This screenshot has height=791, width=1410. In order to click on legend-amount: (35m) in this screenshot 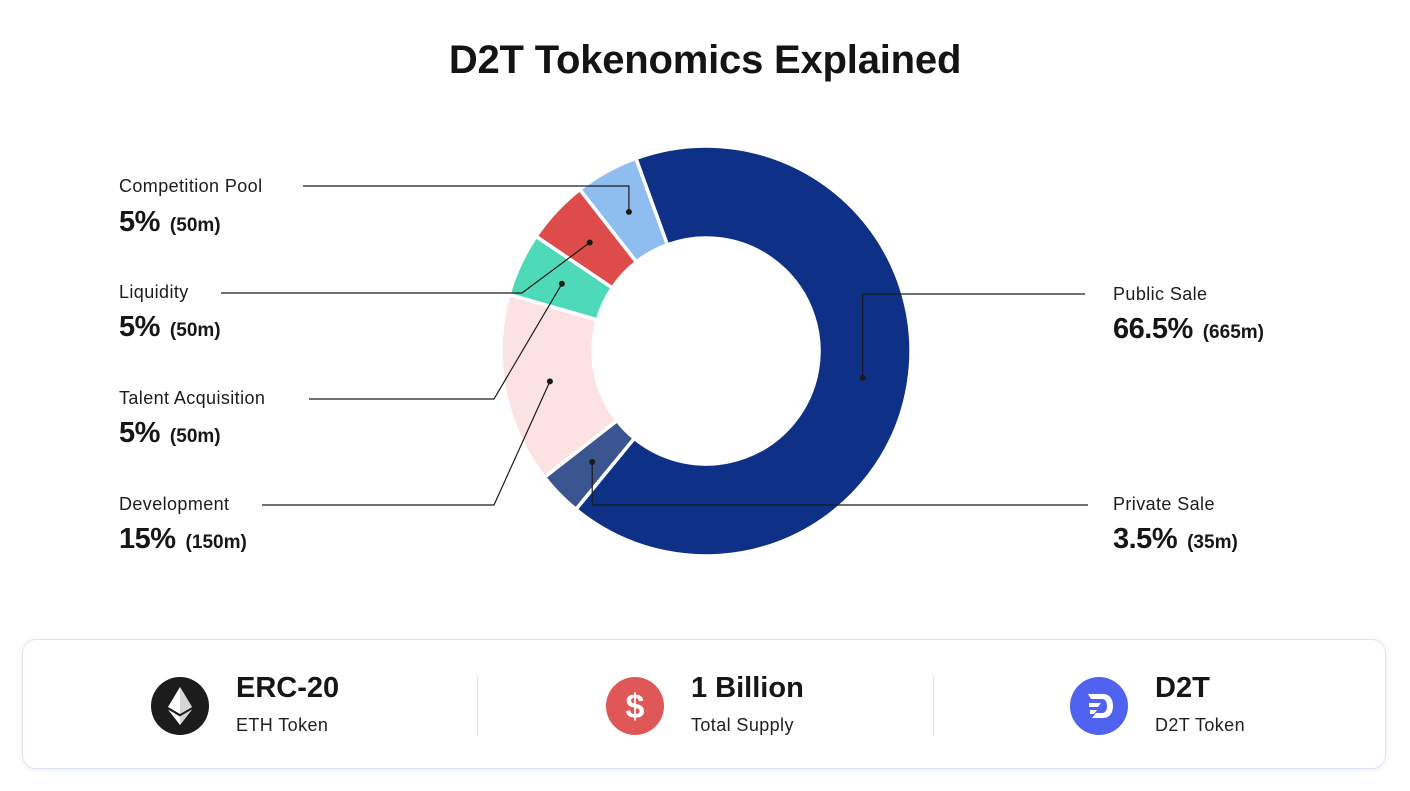, I will do `click(1212, 542)`.